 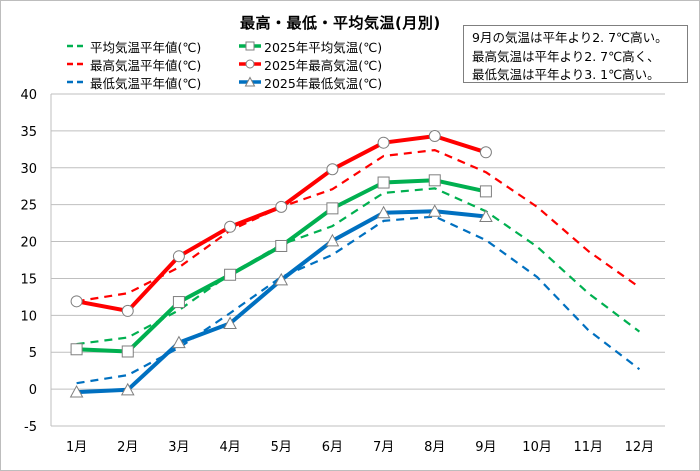 I want to click on y-axis-labels: 40 35 30 25 20 15 10 5 0 -5, so click(x=28, y=261).